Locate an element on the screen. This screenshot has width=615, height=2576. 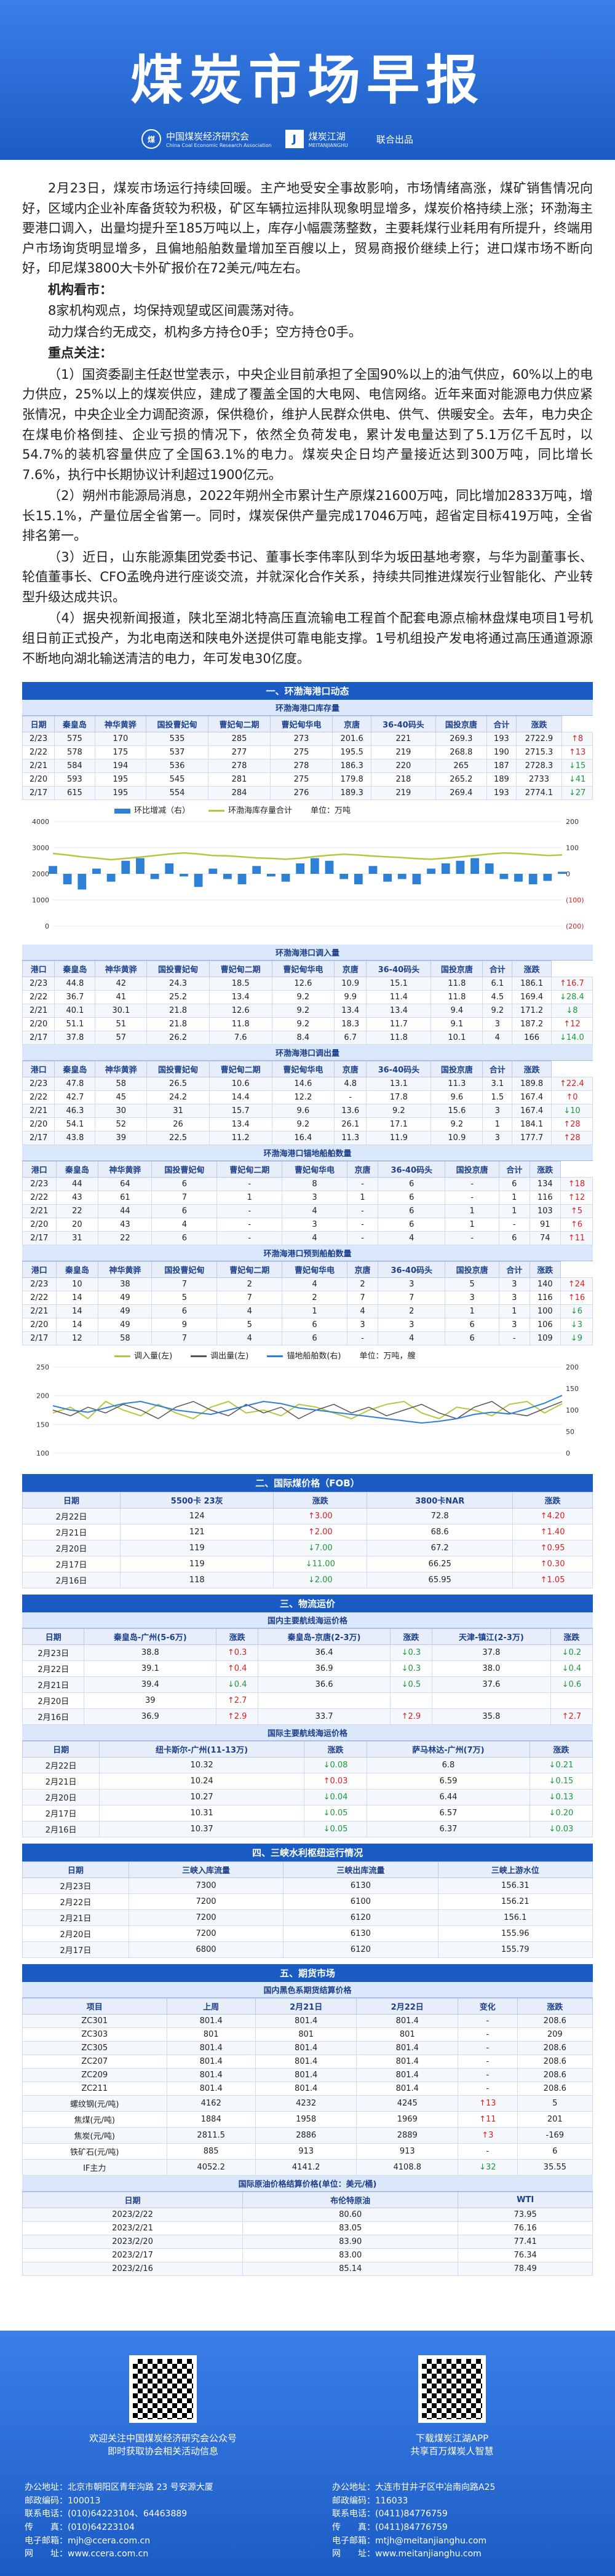
table-cell: 6 is located at coordinates (411, 1211).